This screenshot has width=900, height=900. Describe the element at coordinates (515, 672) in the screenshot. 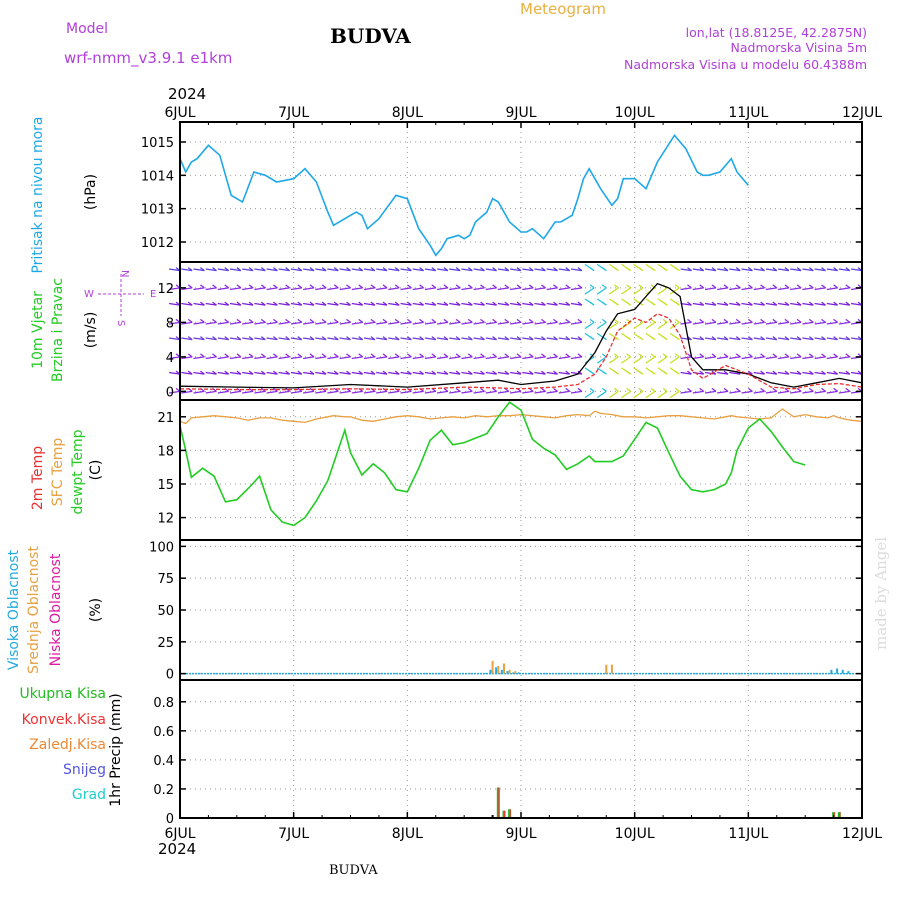

I see `mid-cloud-bar` at that location.